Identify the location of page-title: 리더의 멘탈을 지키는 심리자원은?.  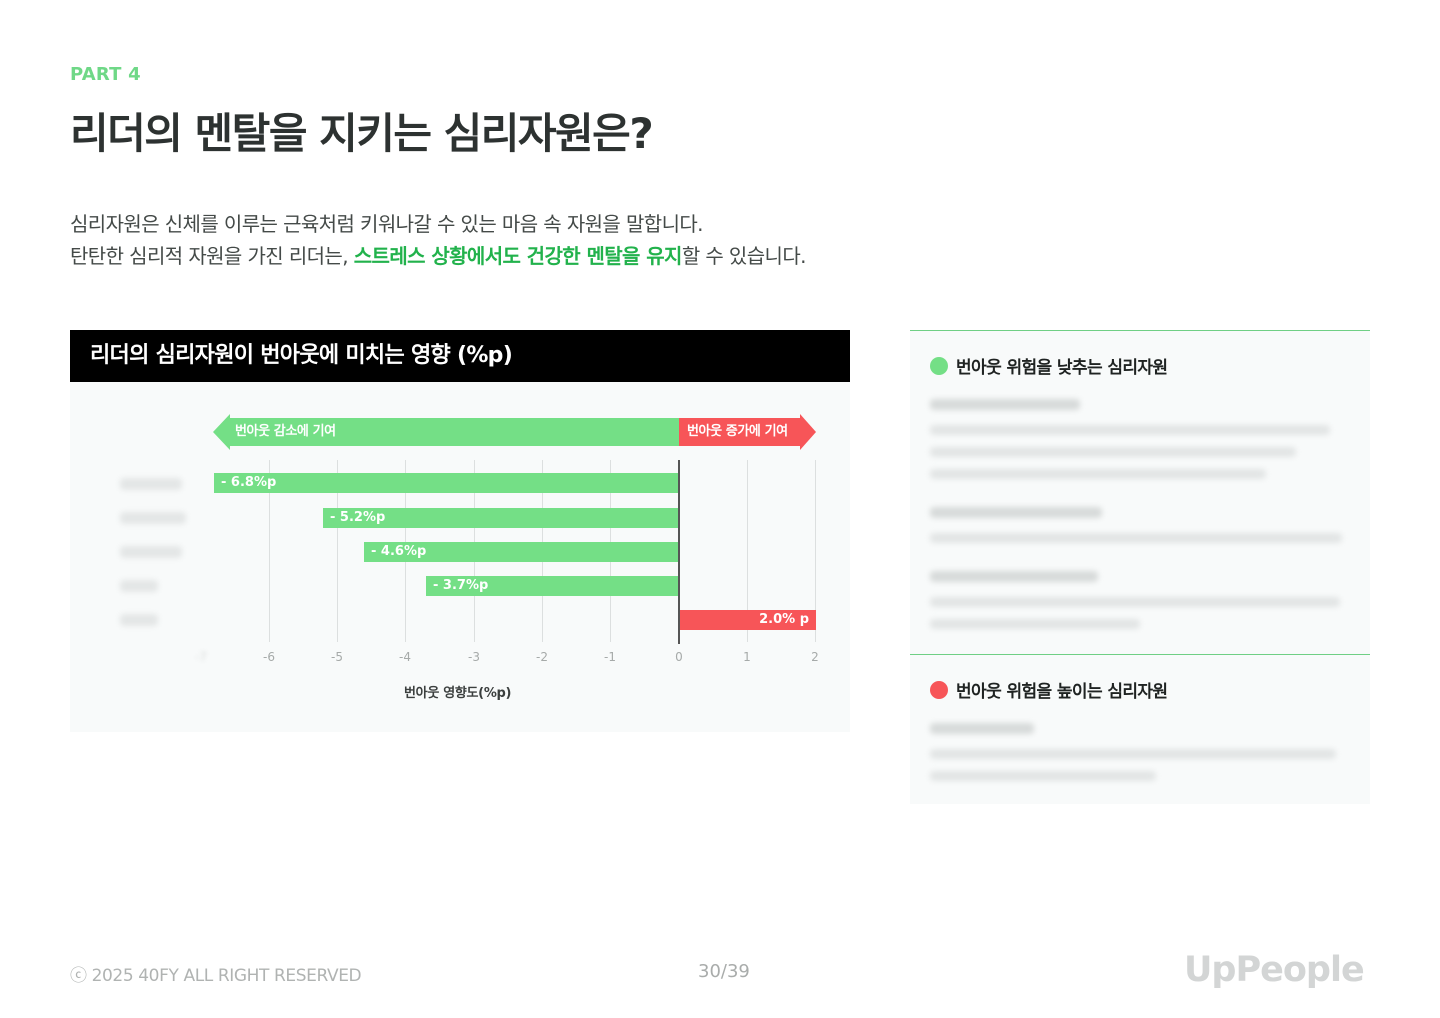
(362, 133).